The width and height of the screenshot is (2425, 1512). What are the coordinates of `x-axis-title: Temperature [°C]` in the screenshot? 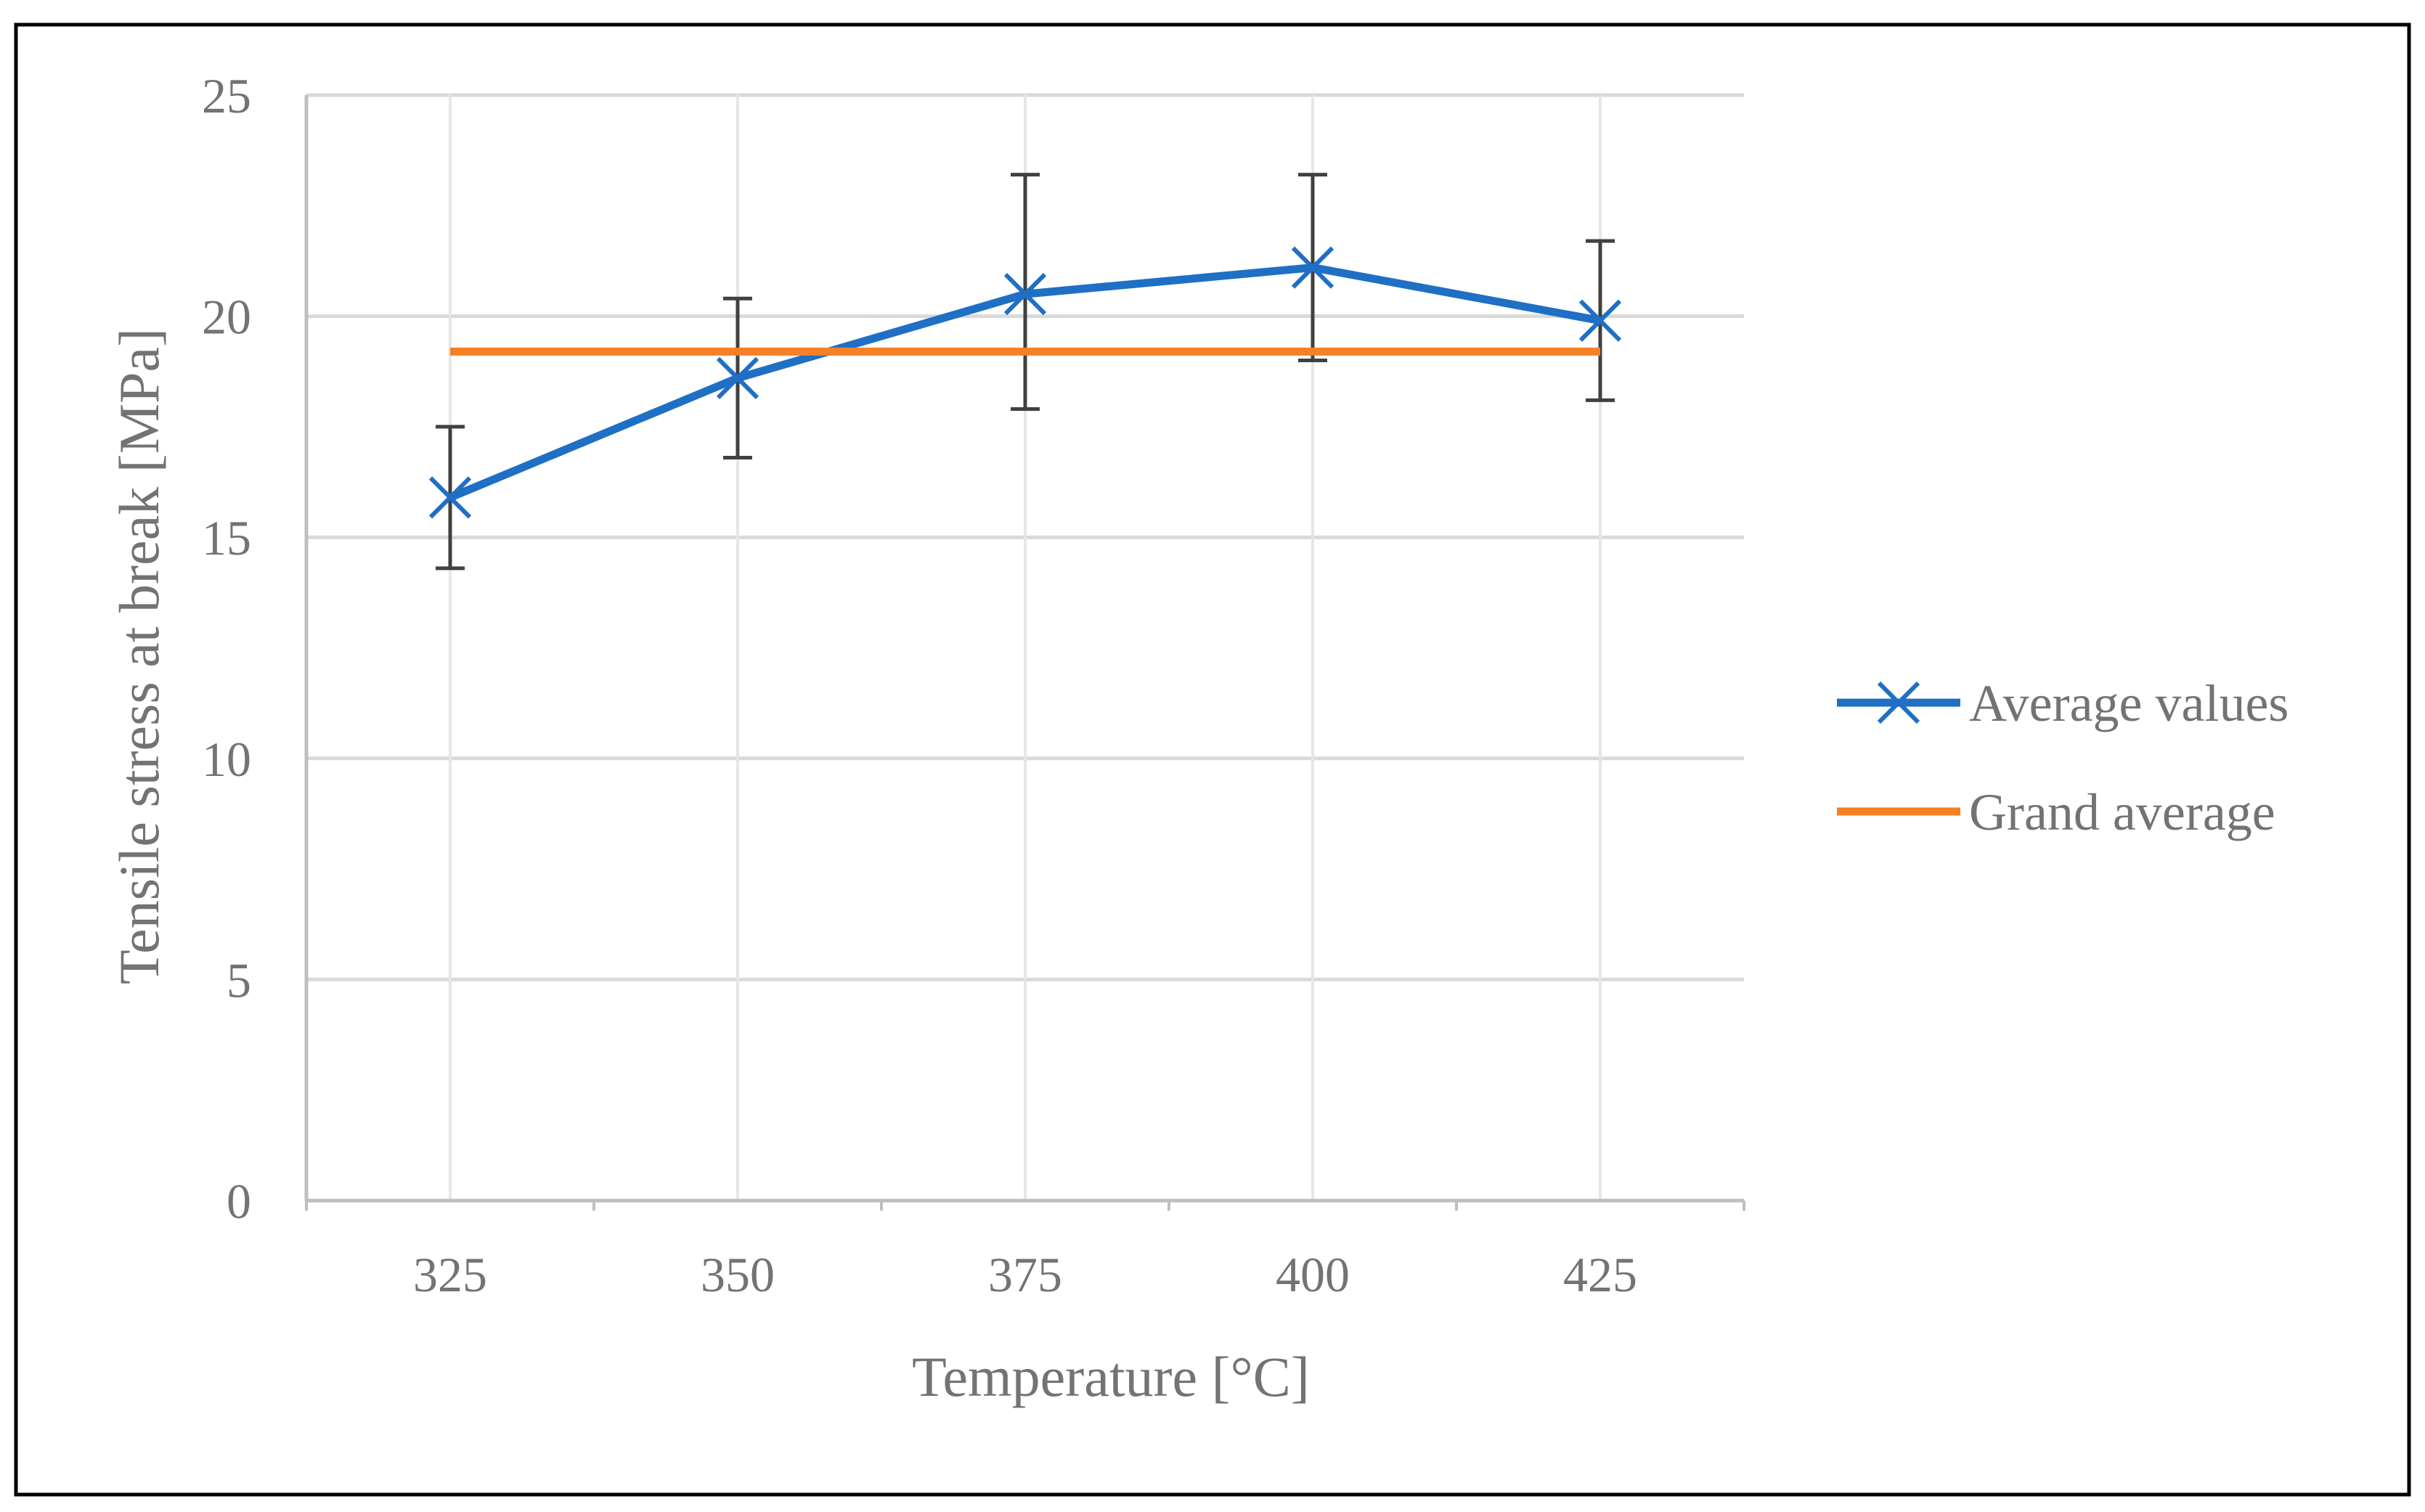 It's located at (1111, 1376).